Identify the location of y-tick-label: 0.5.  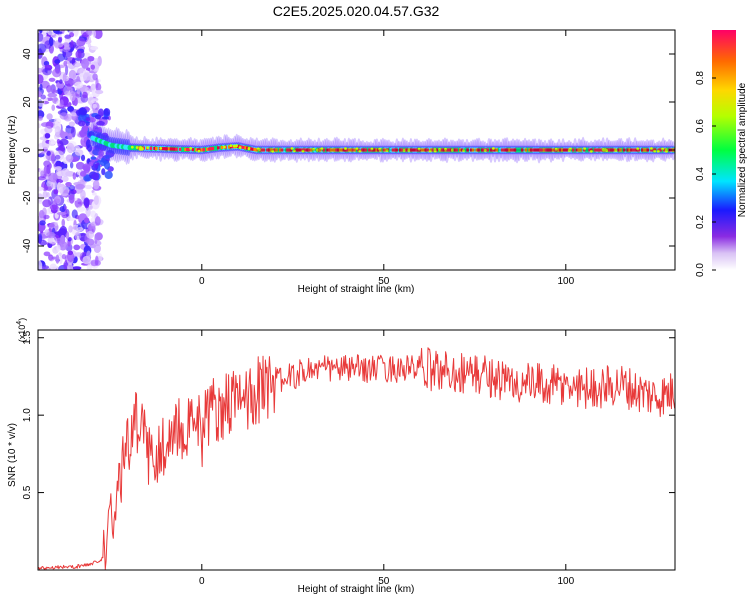
(27, 492).